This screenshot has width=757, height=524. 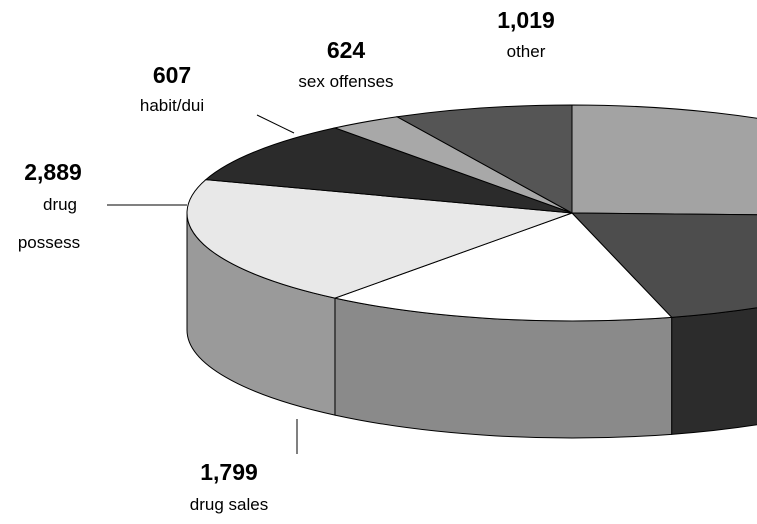 I want to click on habit-dui-category-label: habit/dui, so click(x=172, y=105).